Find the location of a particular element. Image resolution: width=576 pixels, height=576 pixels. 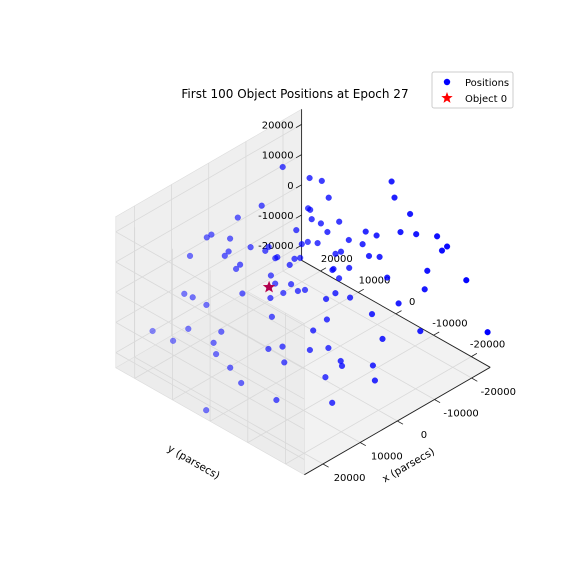

legend-marker-positions is located at coordinates (447, 82).